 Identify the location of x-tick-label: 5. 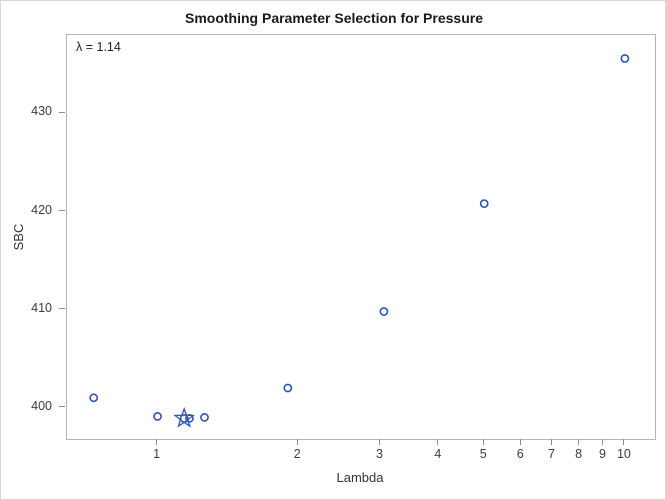
(483, 454).